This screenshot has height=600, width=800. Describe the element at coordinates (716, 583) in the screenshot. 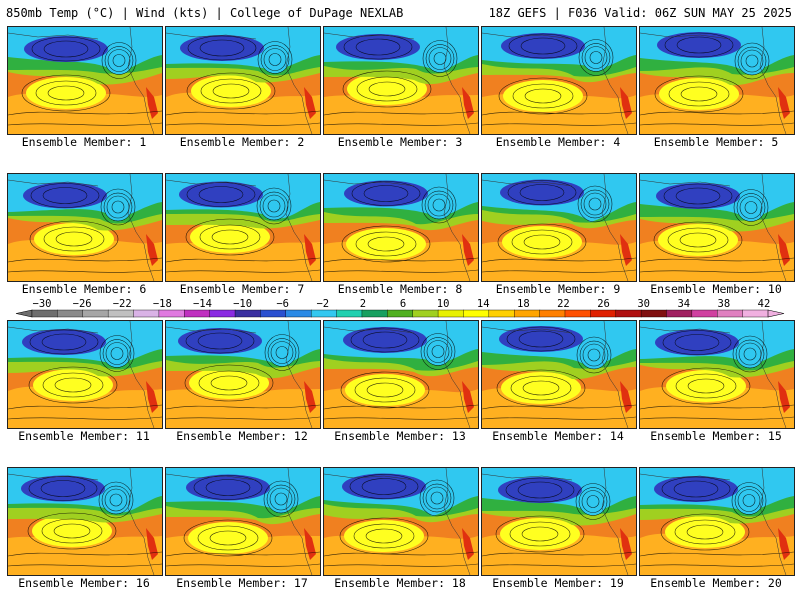

I see `panel-label: Ensemble Member: 20` at that location.